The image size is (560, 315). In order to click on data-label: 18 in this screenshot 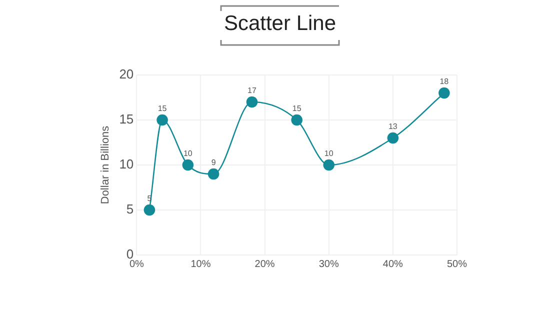, I will do `click(445, 81)`.